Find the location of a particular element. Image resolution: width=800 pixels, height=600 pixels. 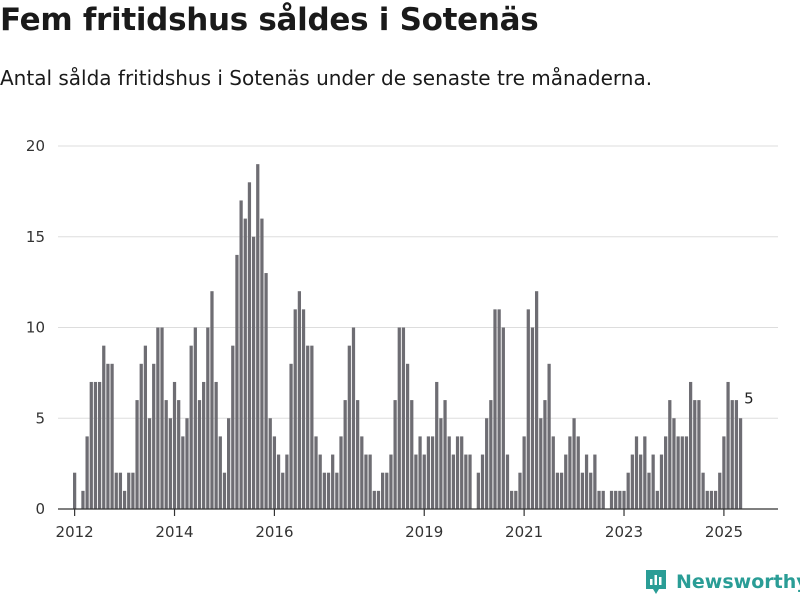

x-tick-label: 2016 is located at coordinates (274, 532).